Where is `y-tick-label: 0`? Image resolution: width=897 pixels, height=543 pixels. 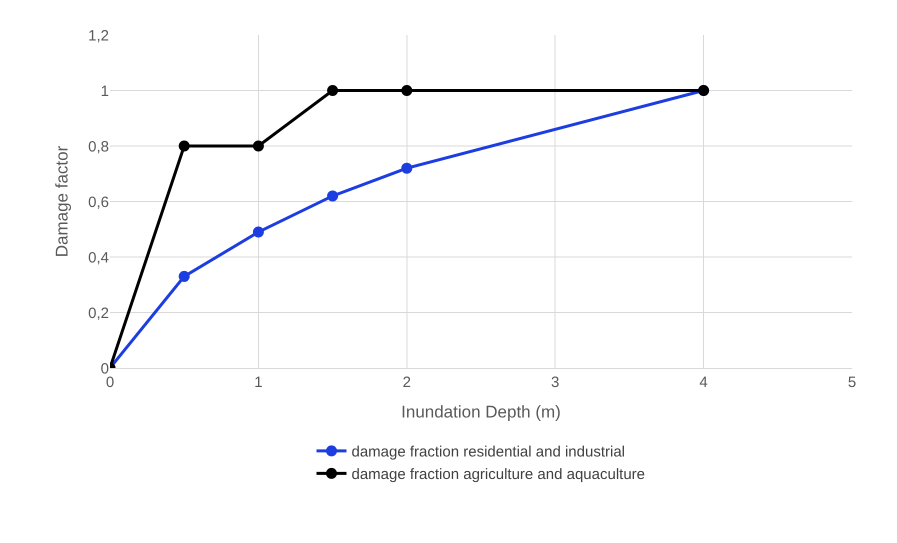 y-tick-label: 0 is located at coordinates (104, 369).